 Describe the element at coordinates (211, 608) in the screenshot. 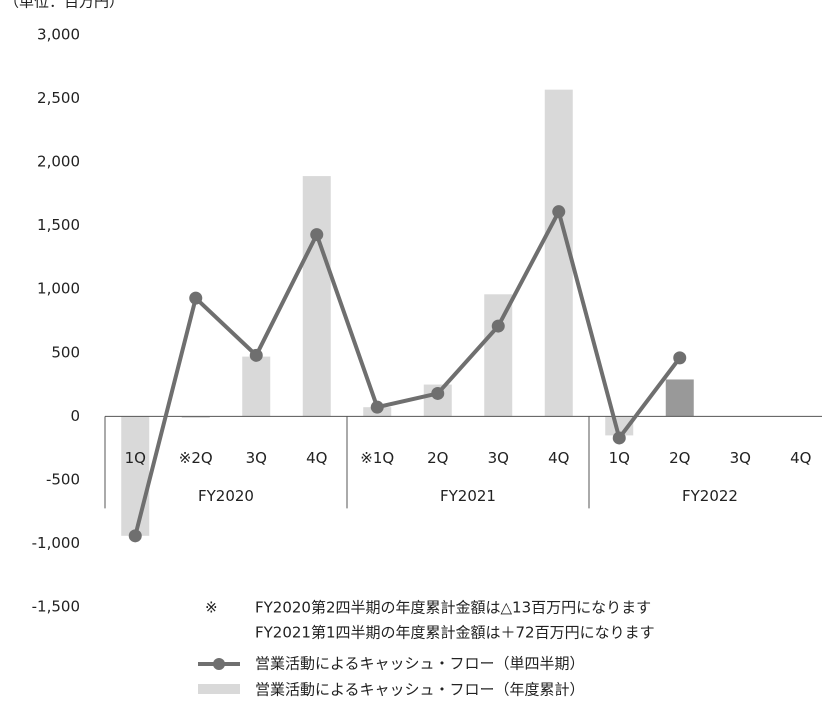

I see `note-mark: ※` at that location.